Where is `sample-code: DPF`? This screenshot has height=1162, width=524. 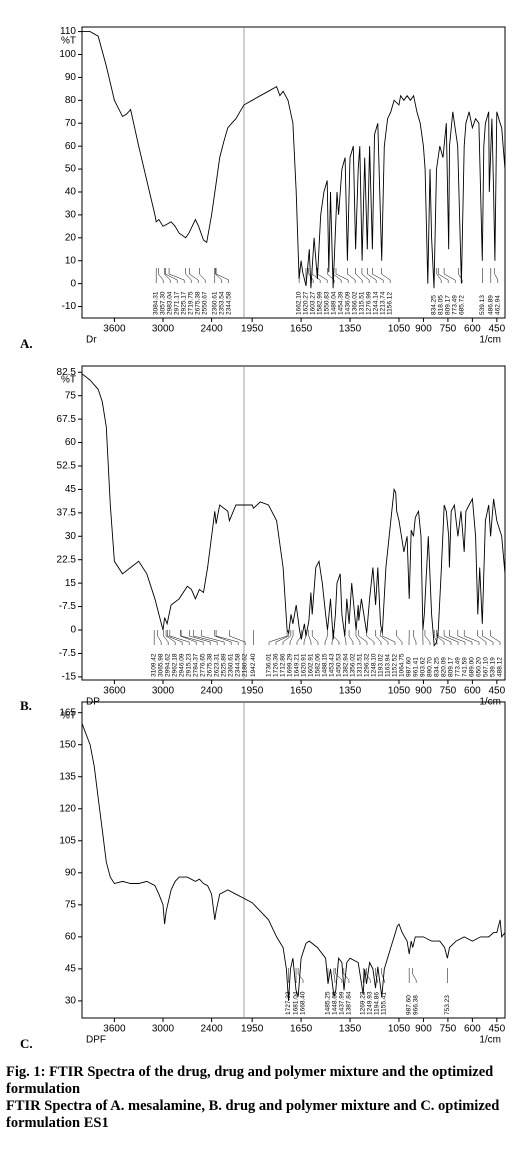 sample-code: DPF is located at coordinates (96, 1040).